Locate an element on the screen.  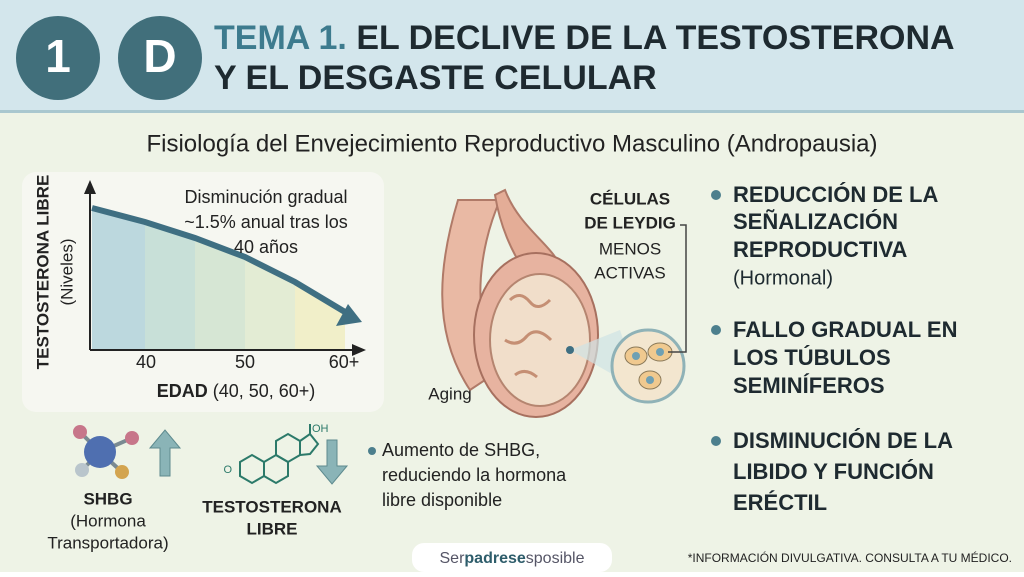
leader-line is located at coordinates (677, 288).